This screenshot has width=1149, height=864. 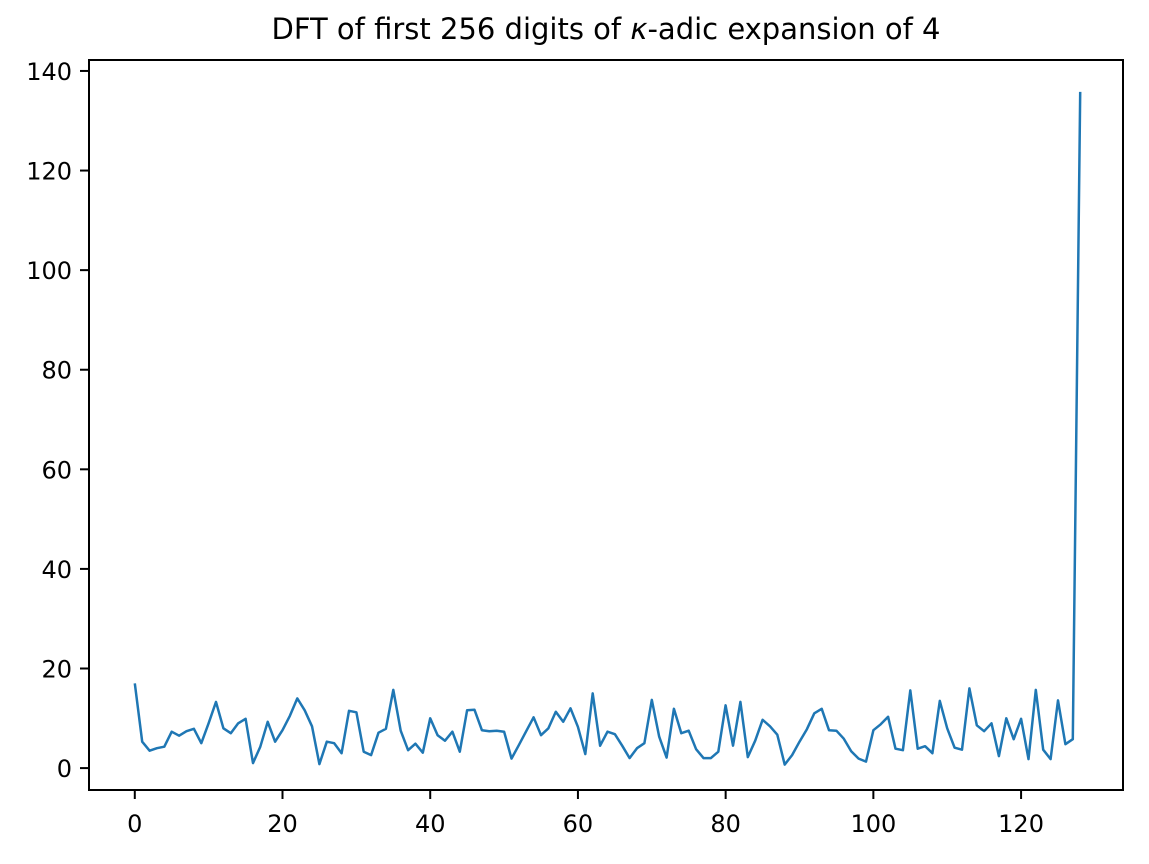 I want to click on y-tick-label: 80, so click(x=56, y=371).